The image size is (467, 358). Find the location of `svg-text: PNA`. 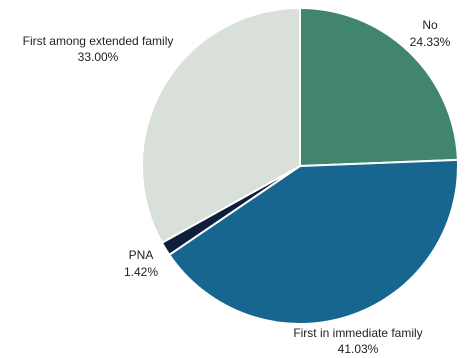

svg-text: PNA is located at coordinates (141, 255).